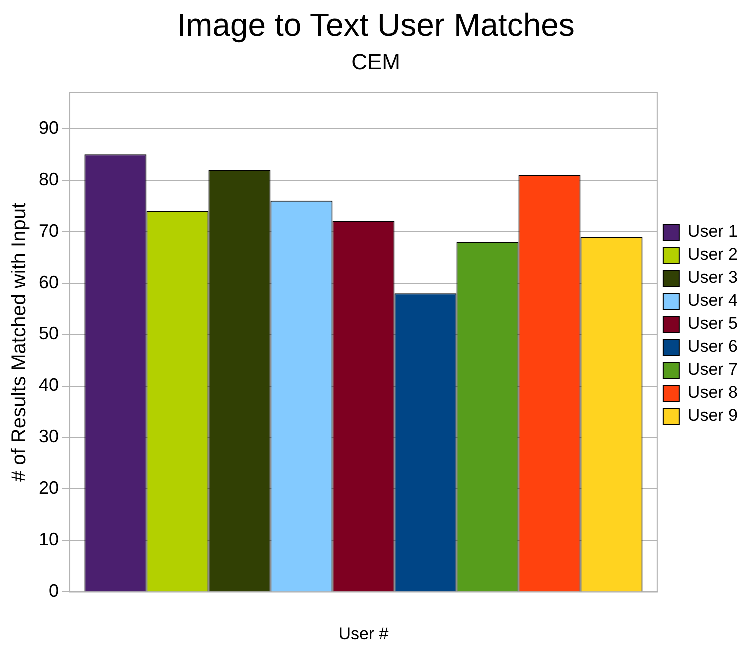  What do you see at coordinates (49, 128) in the screenshot?
I see `y-tick-label: 90` at bounding box center [49, 128].